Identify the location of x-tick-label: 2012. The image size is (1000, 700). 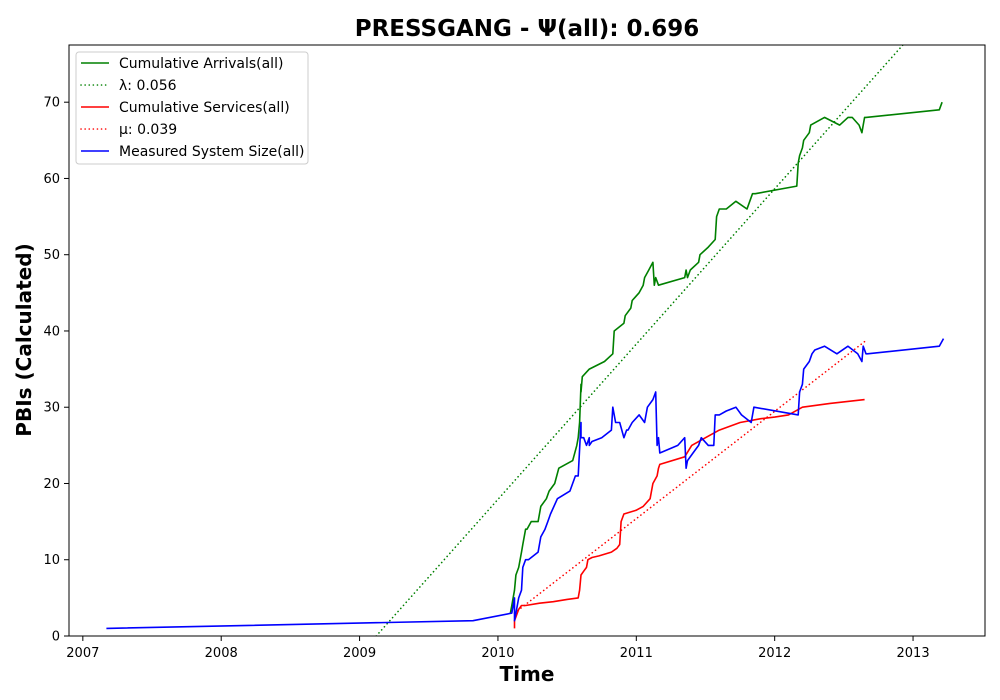
(774, 653).